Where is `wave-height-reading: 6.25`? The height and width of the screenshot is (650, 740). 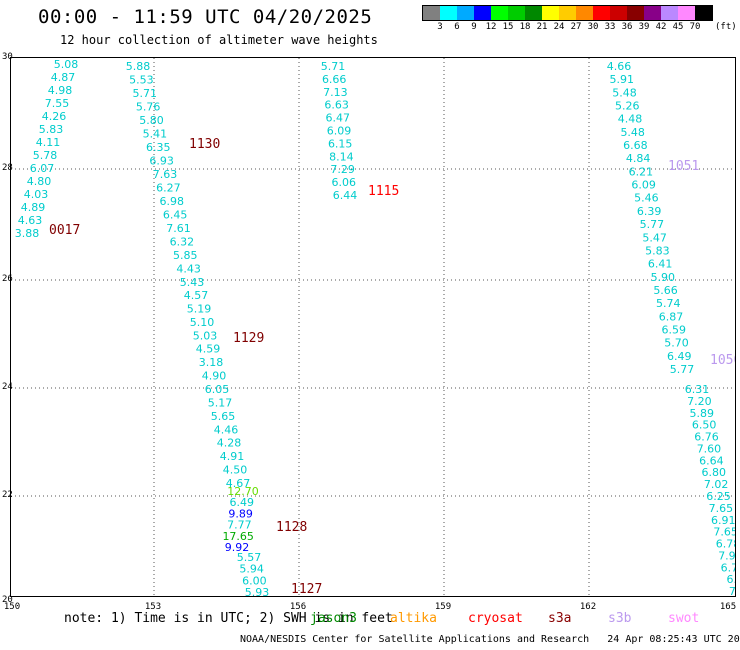 wave-height-reading: 6.25 is located at coordinates (718, 496).